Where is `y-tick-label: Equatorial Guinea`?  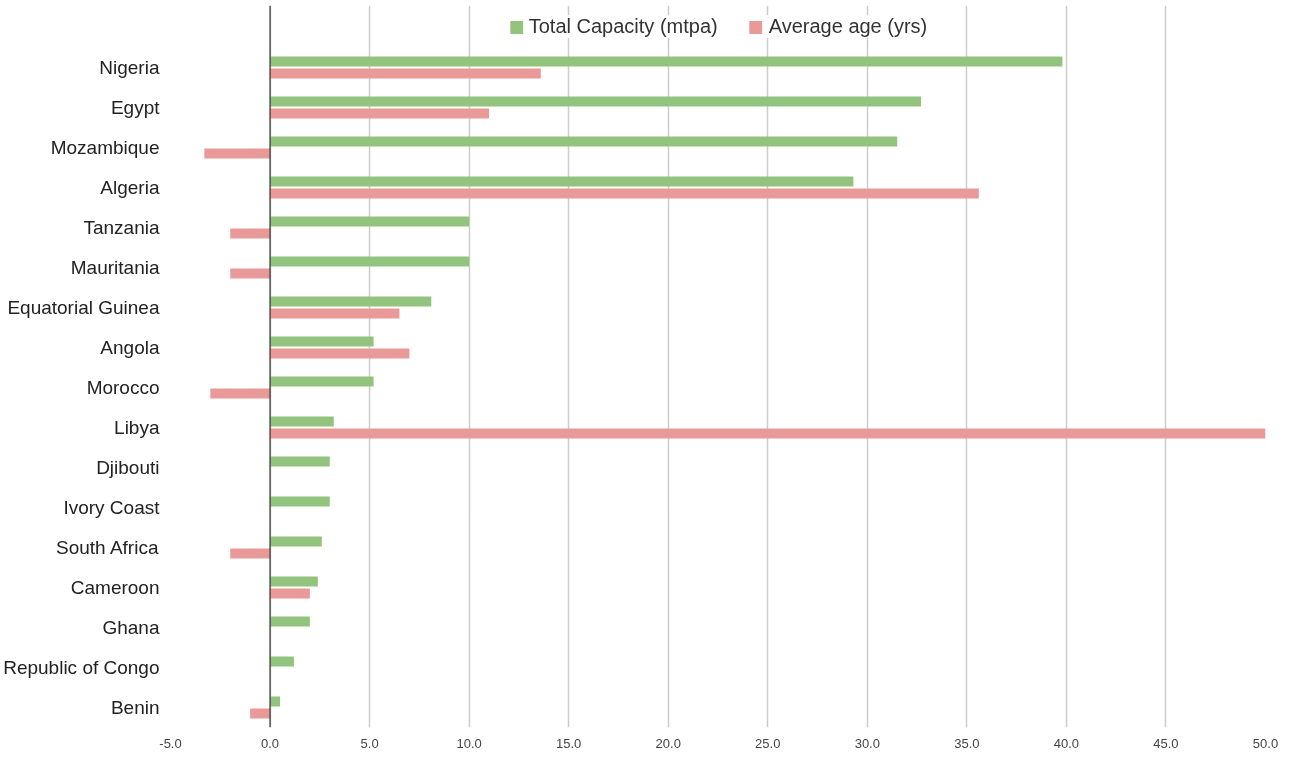 y-tick-label: Equatorial Guinea is located at coordinates (83, 307).